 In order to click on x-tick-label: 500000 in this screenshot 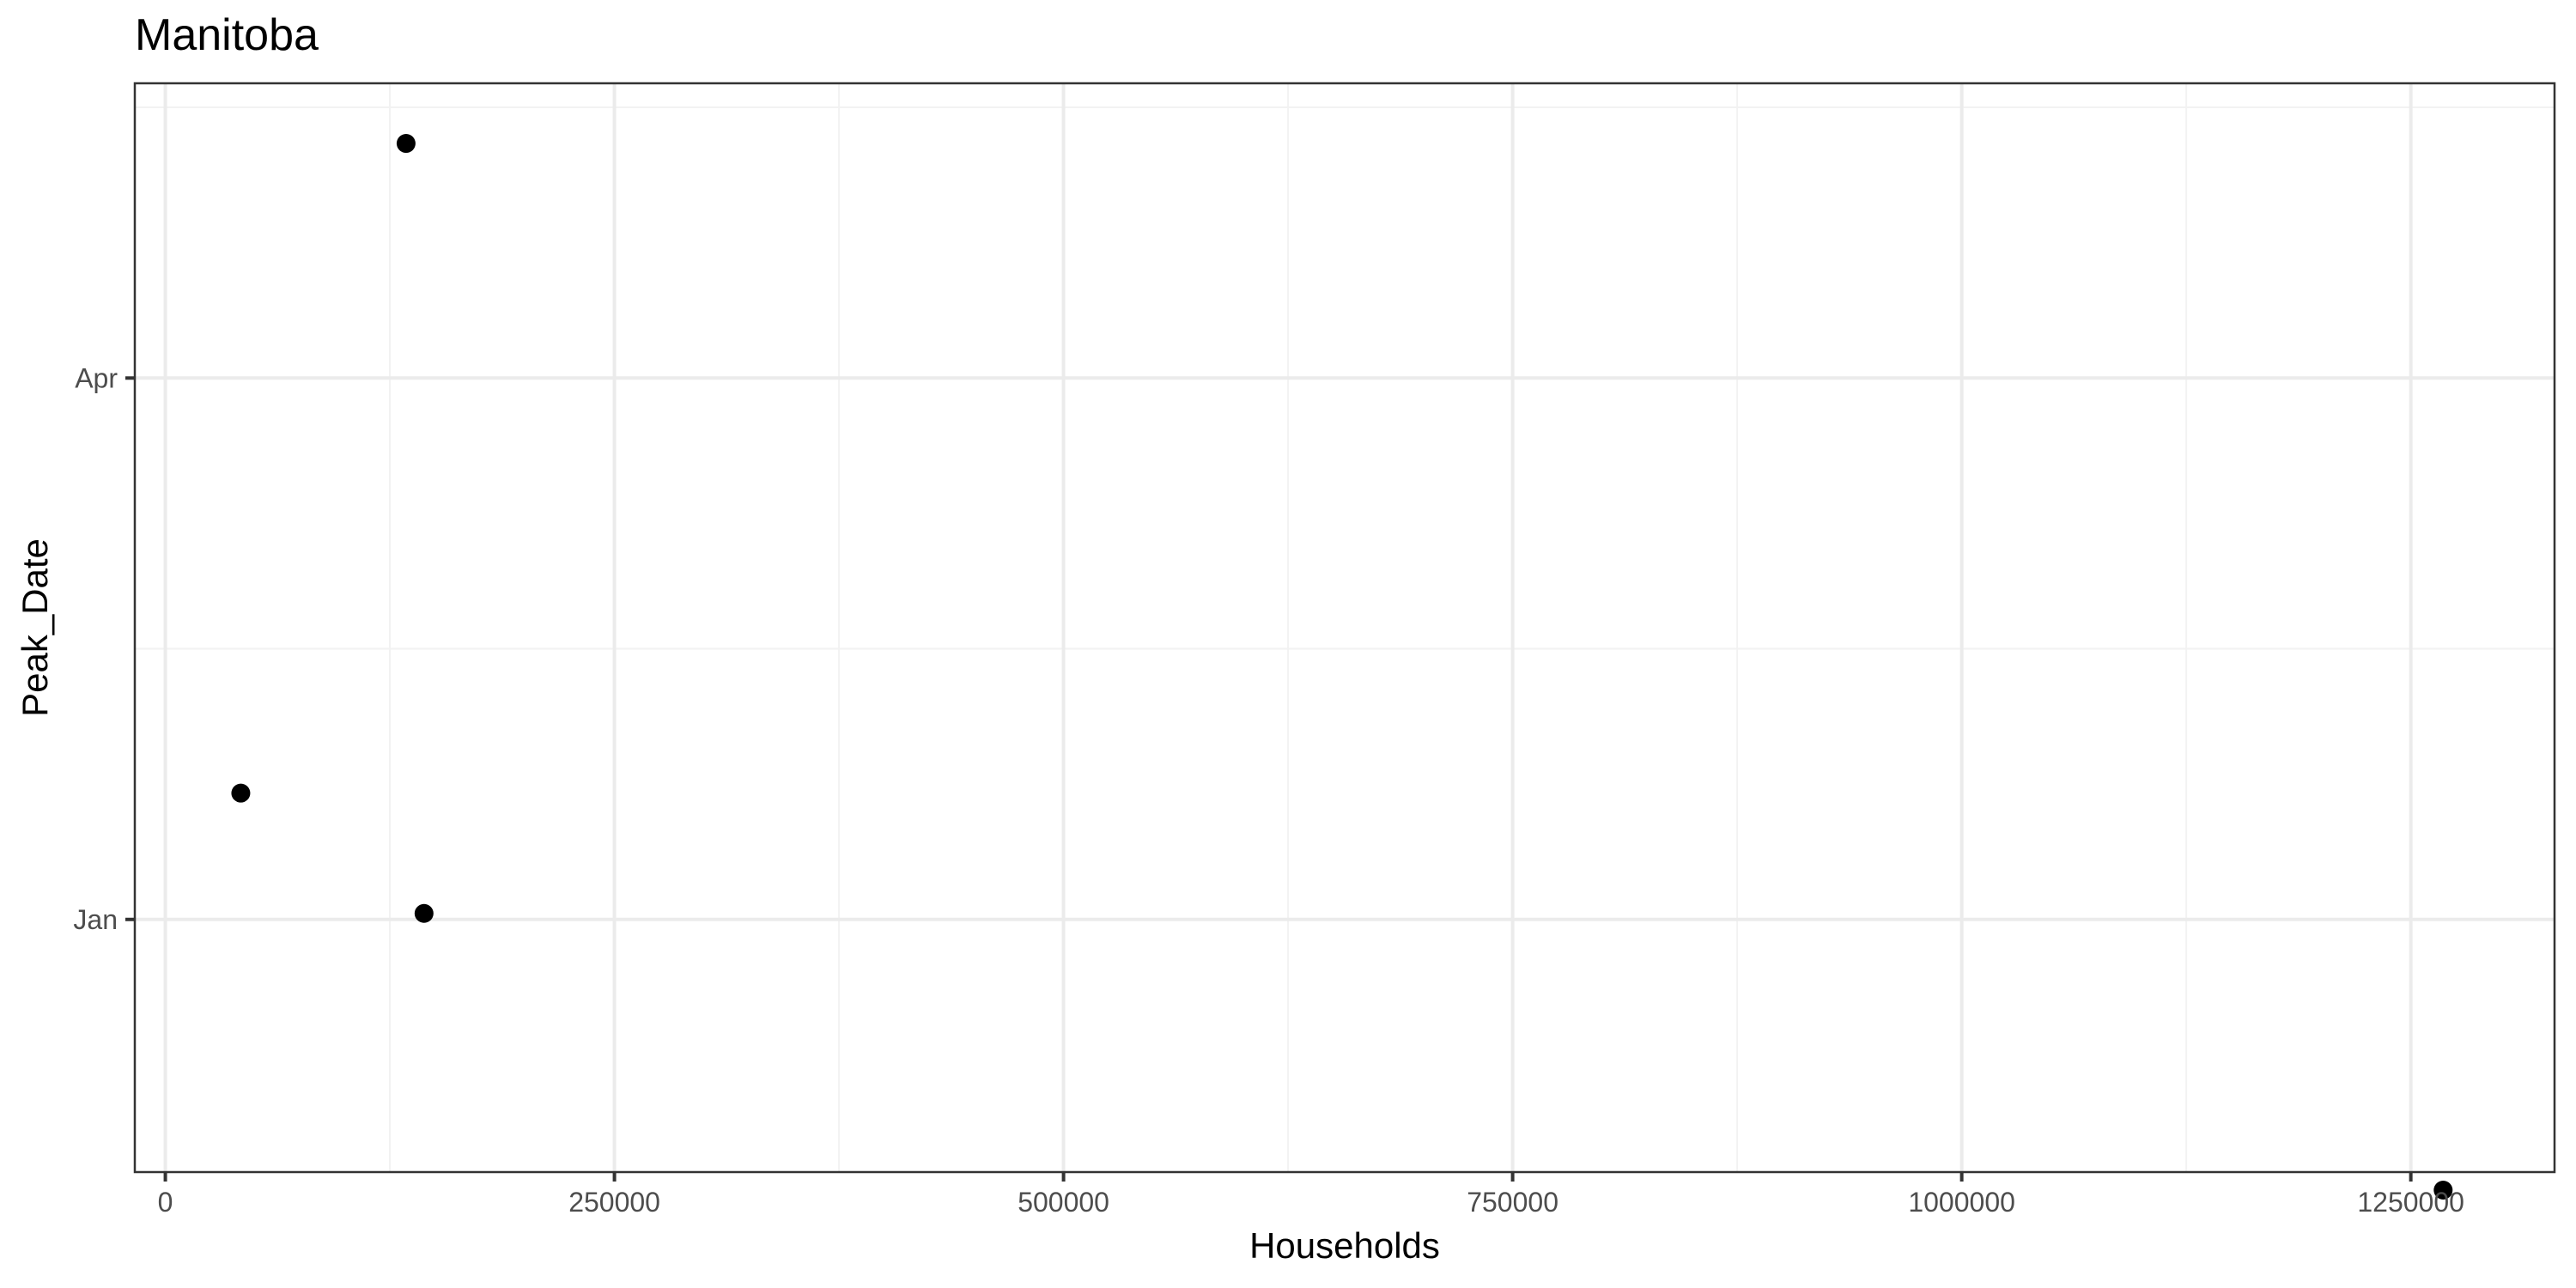, I will do `click(1063, 1202)`.